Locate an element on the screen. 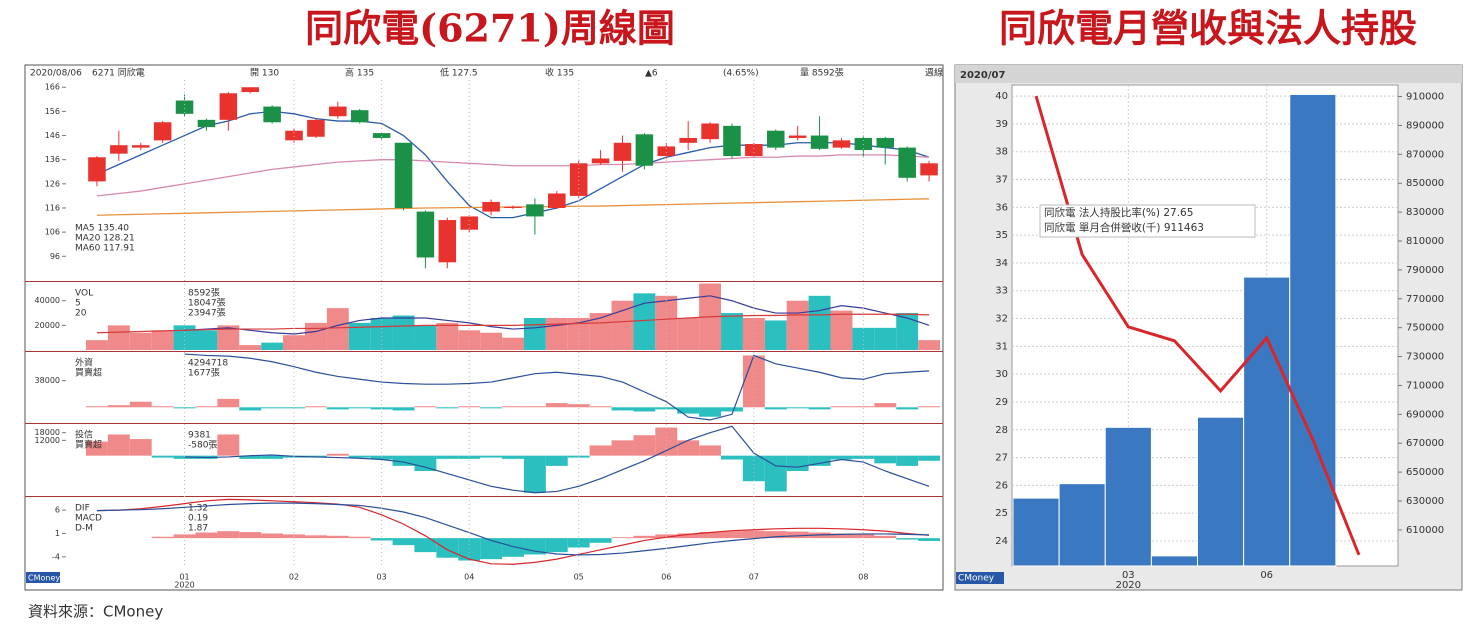 This screenshot has height=624, width=1479. header-item: 高 135 is located at coordinates (359, 73).